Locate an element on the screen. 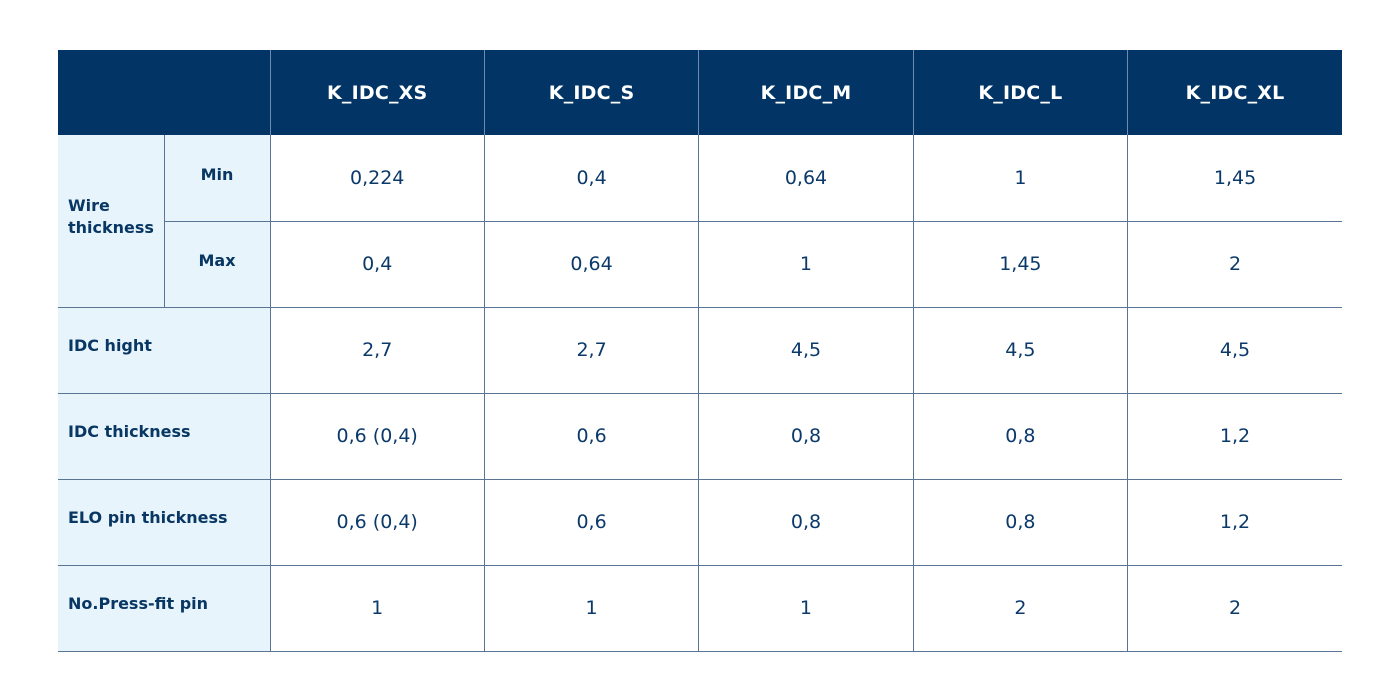 This screenshot has width=1400, height=700. table-row: Max 0,4 0,64 1 1,45 2 is located at coordinates (700, 264).